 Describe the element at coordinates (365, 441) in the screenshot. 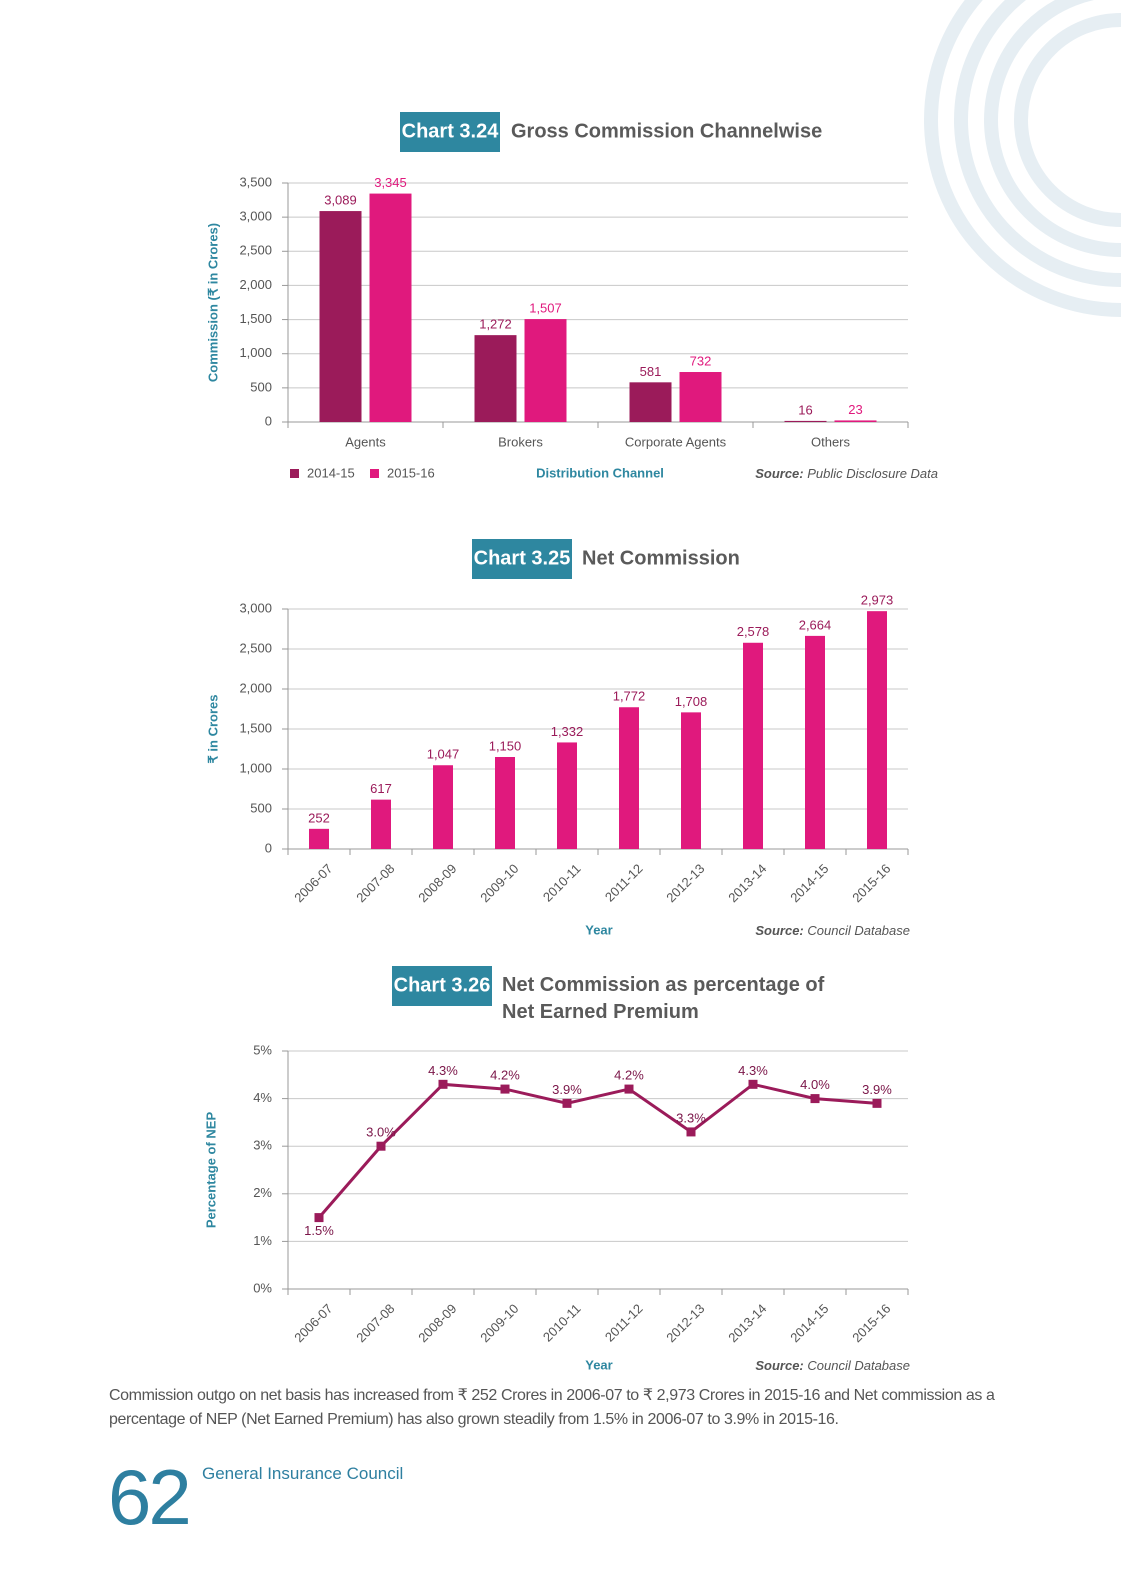

I see `x-tick-label: Agents` at that location.